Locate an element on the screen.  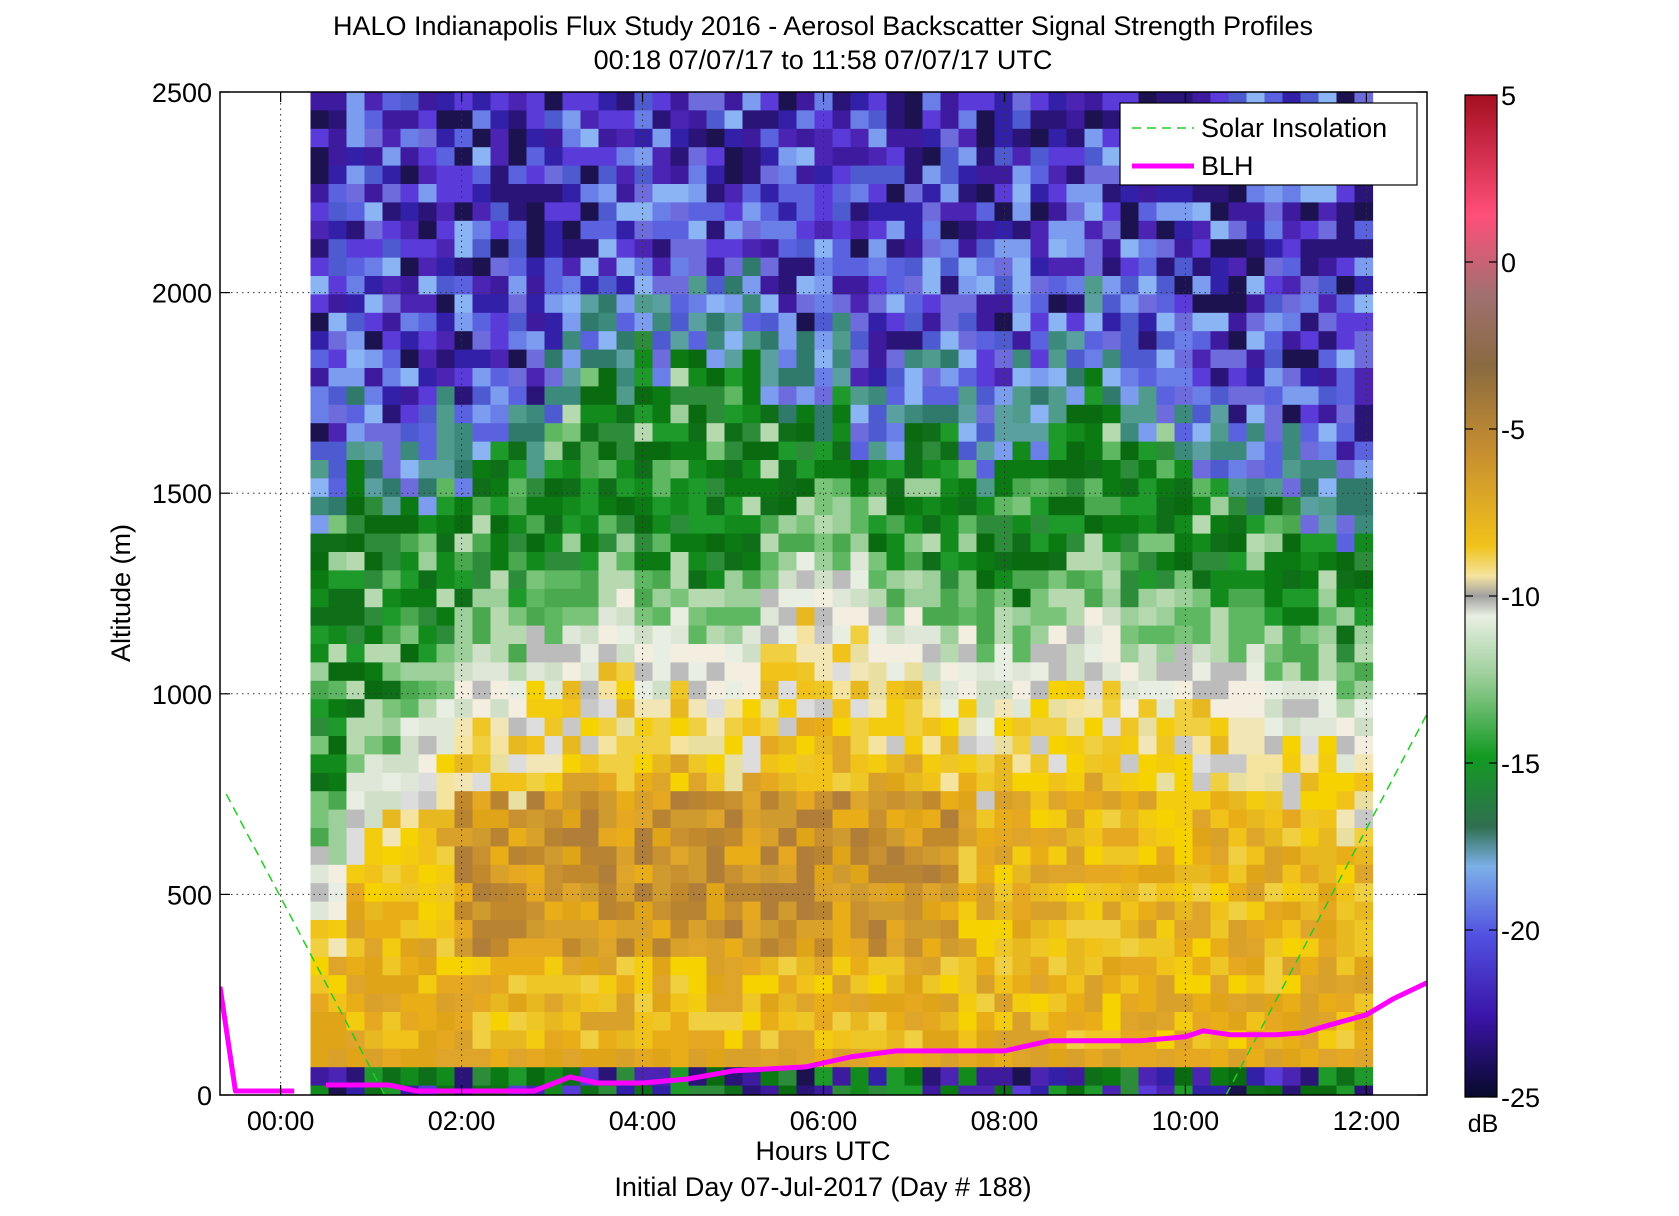
x-tick-label: 08:00 is located at coordinates (1005, 1121).